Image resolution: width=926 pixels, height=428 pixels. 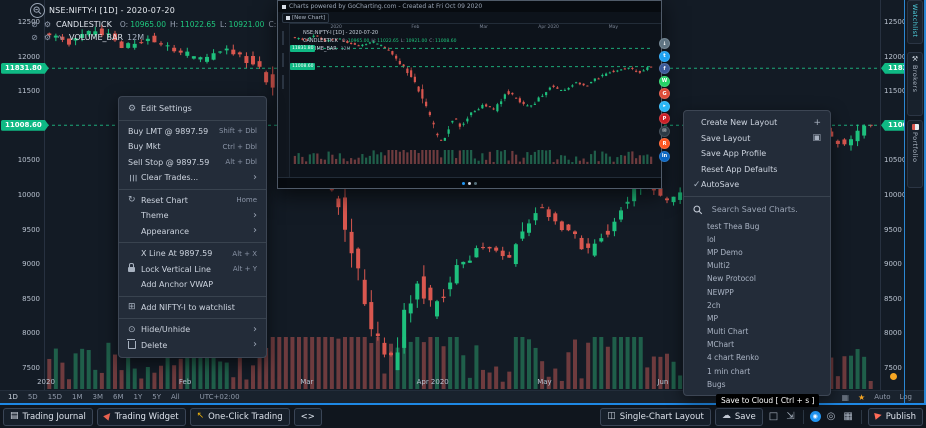 I want to click on timeframe-1m: 1M, so click(x=77, y=397).